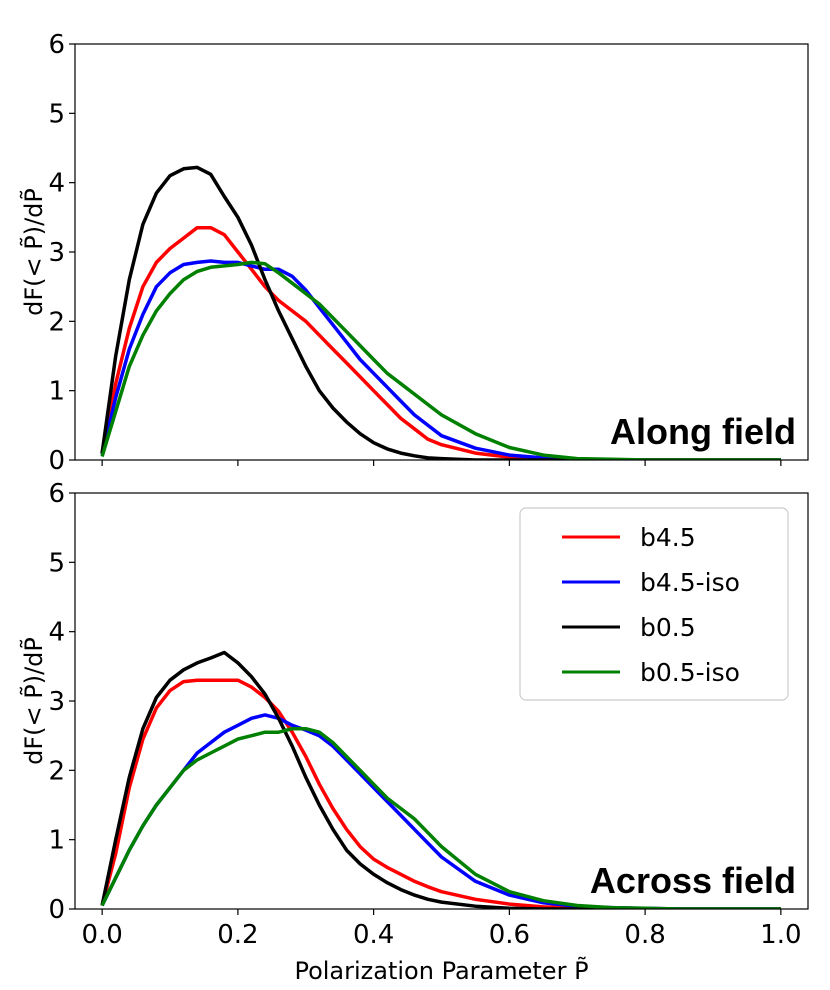  I want to click on panel-label: Across field, so click(693, 880).